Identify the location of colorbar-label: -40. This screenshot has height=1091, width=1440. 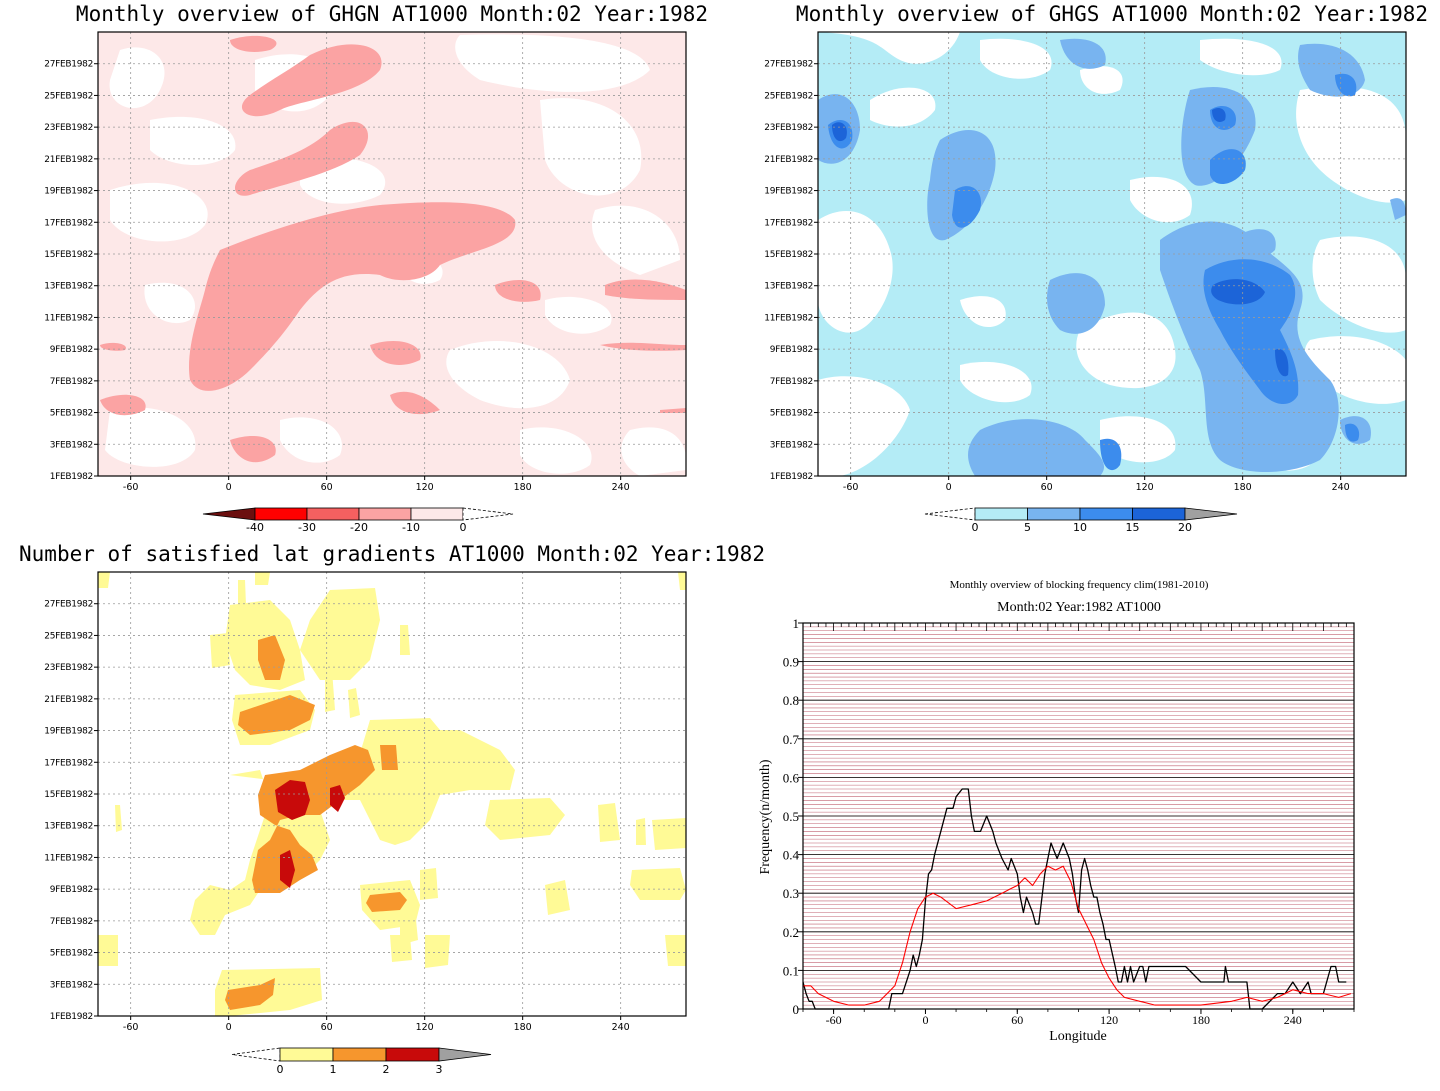
(255, 527).